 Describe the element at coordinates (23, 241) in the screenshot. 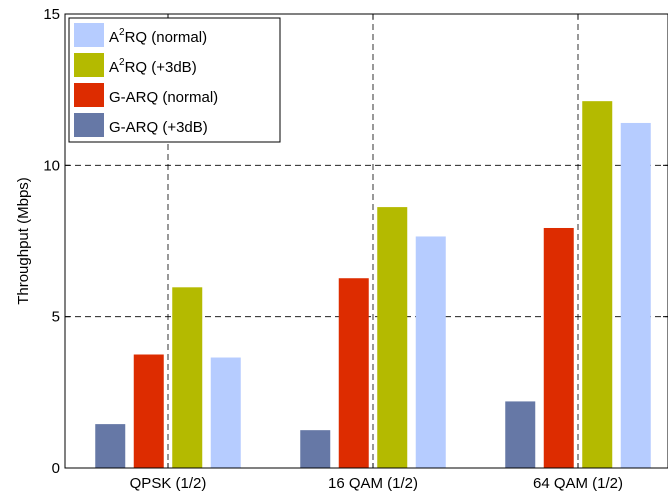

I see `y-axis-label: Throughput (Mbps)` at that location.